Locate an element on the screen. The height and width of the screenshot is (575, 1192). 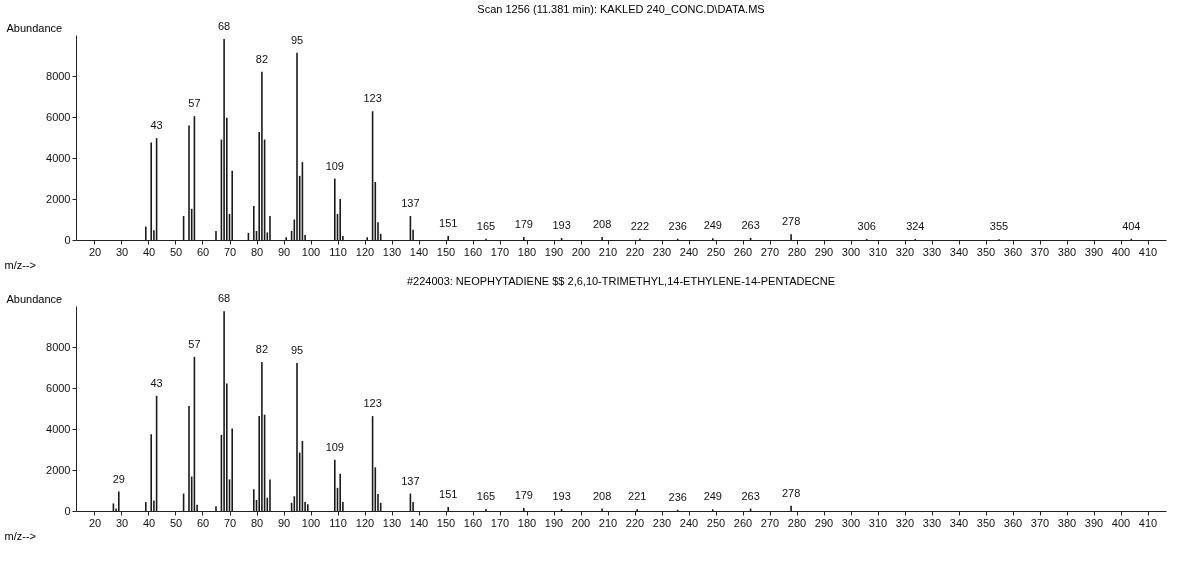
annotation: 355 is located at coordinates (999, 226).